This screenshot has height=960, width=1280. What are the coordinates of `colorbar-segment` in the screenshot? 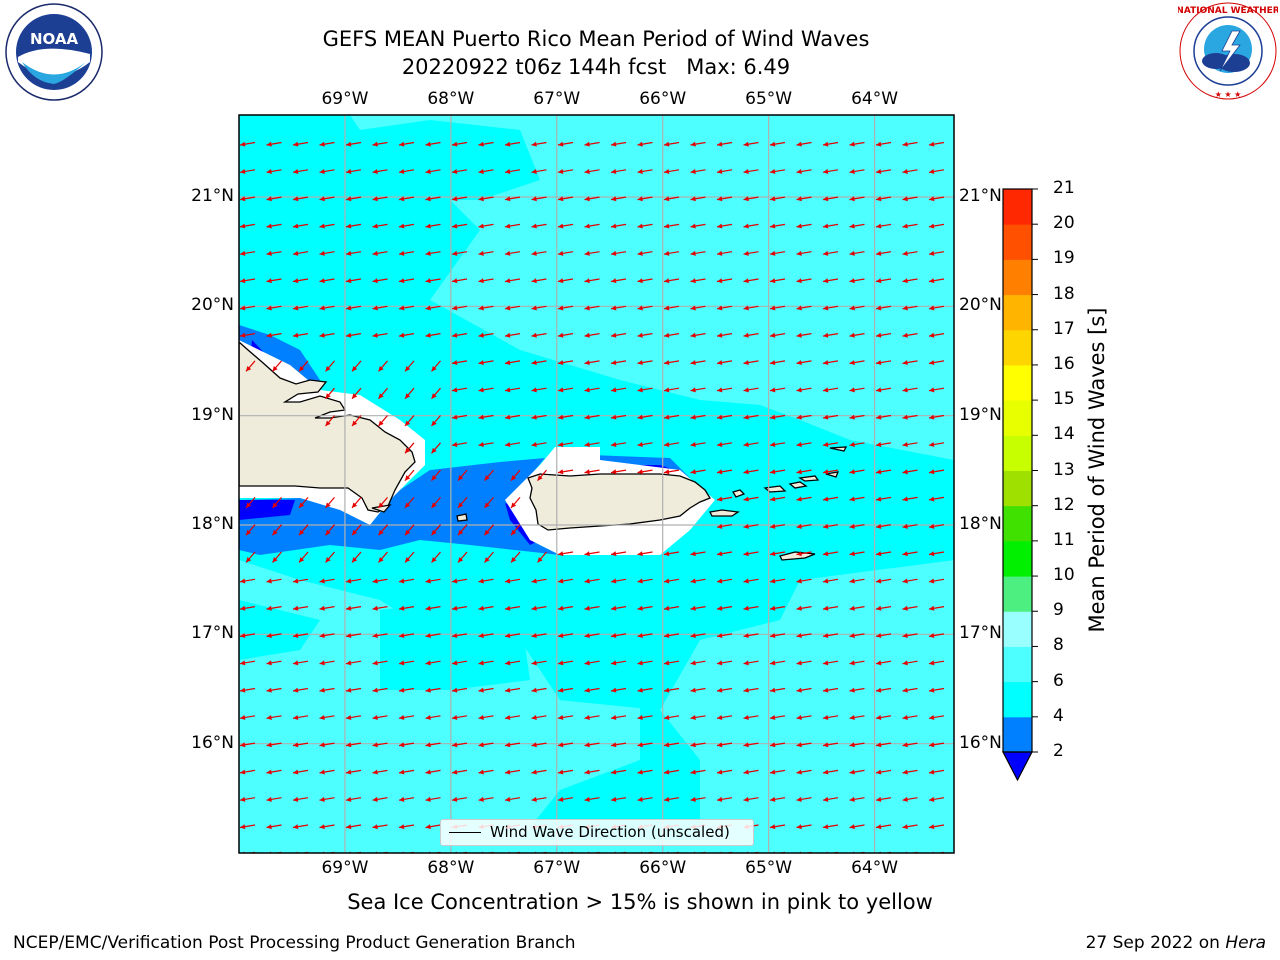 It's located at (1017, 558).